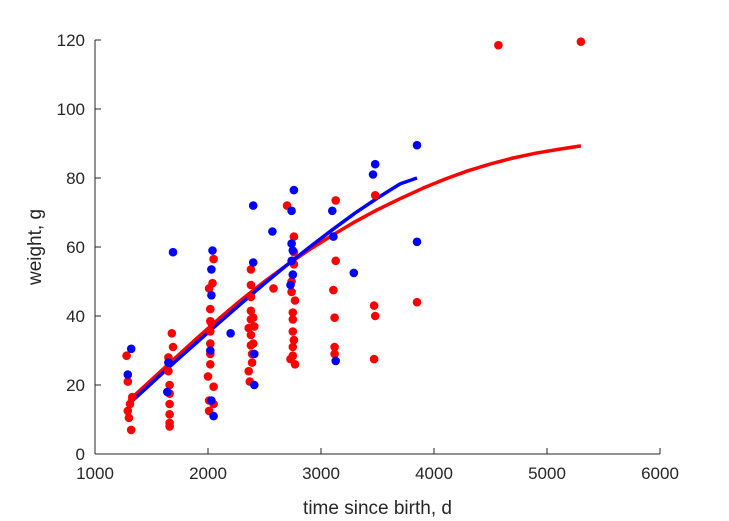 The image size is (729, 521). Describe the element at coordinates (547, 473) in the screenshot. I see `x-tick-label: 5000` at that location.